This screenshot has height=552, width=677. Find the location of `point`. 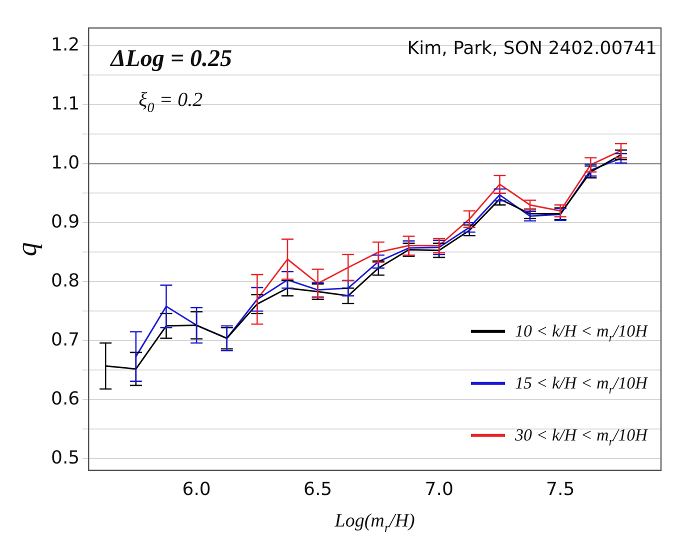

point is located at coordinates (530, 205).